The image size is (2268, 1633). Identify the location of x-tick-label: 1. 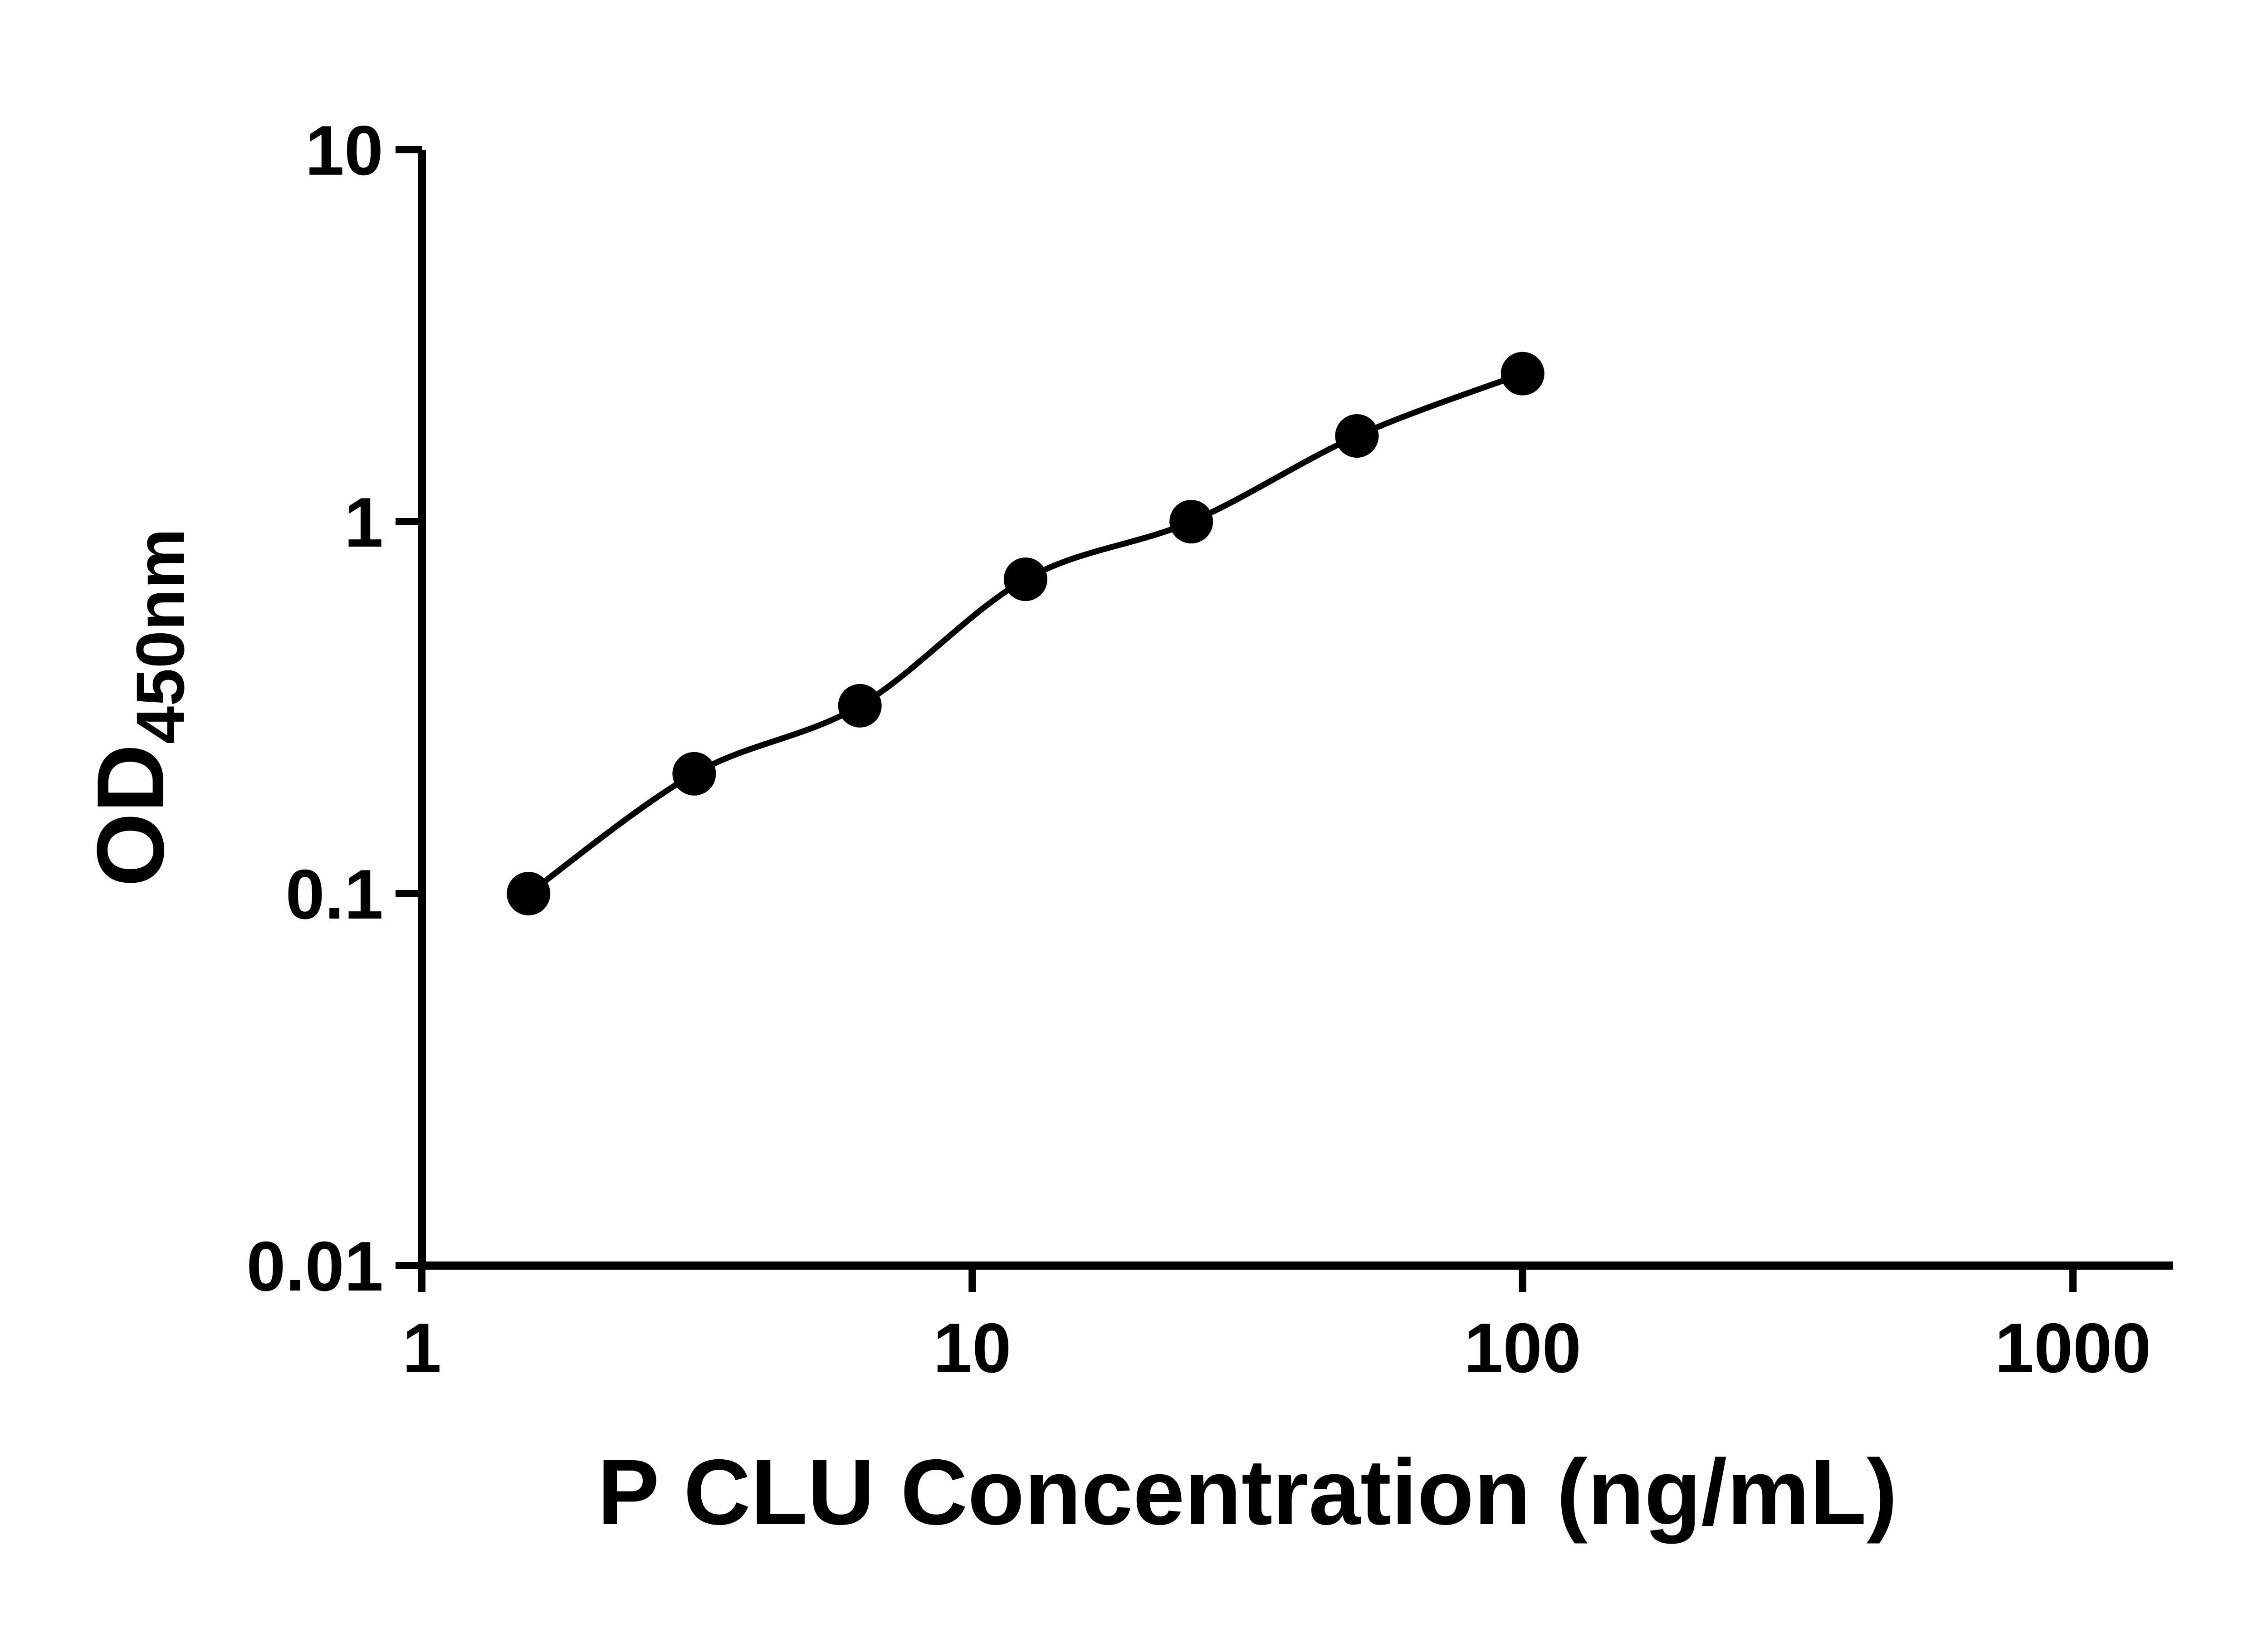
(422, 1348).